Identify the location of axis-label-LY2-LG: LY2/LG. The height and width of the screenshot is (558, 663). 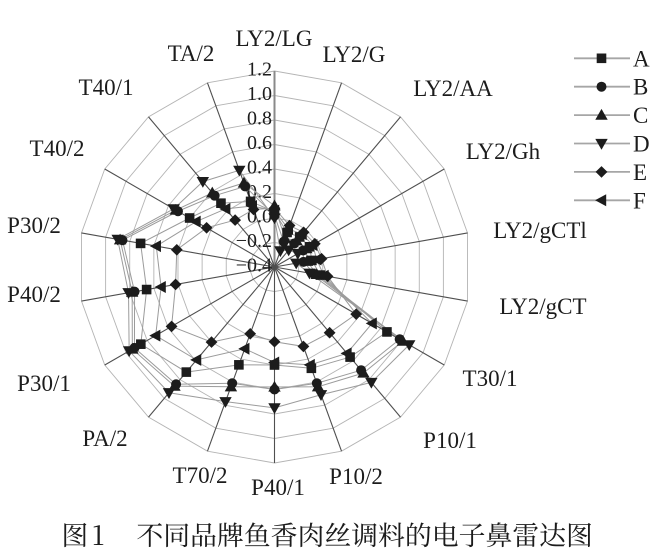
(274, 38).